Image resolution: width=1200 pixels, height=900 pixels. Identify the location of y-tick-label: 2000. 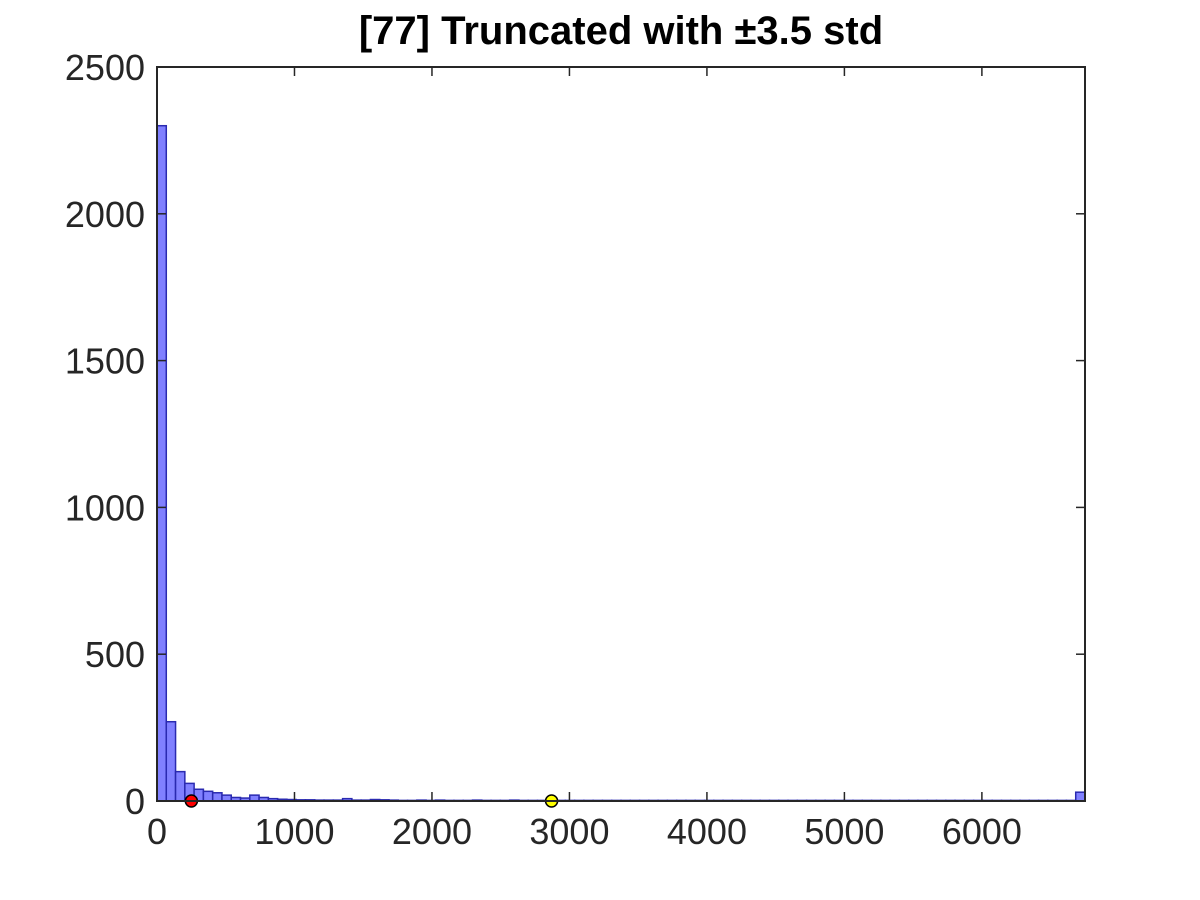
(105, 214).